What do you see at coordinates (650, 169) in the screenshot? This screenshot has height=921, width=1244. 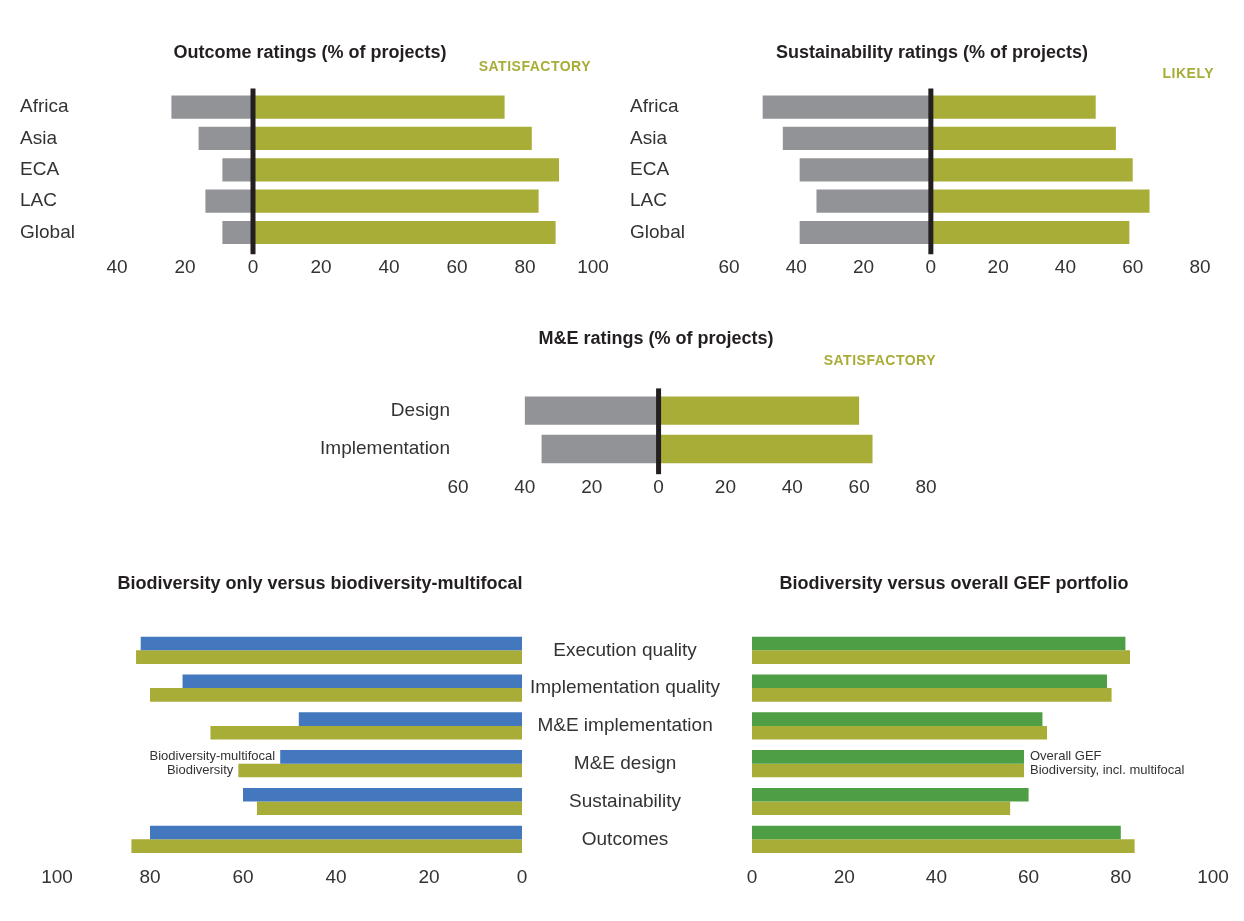 I see `y-tick-label: ECA` at bounding box center [650, 169].